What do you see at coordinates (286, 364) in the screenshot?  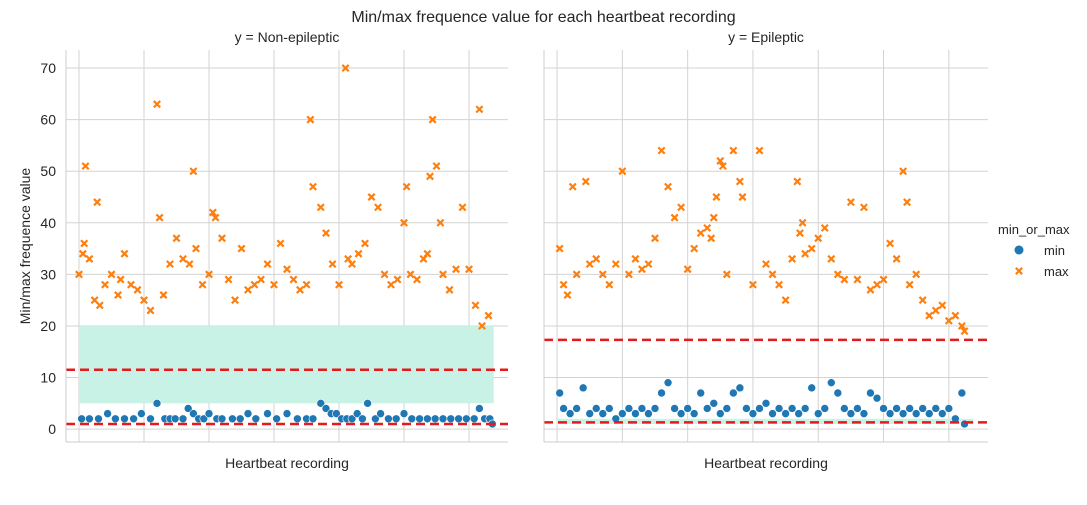 I see `dense-points-band` at bounding box center [286, 364].